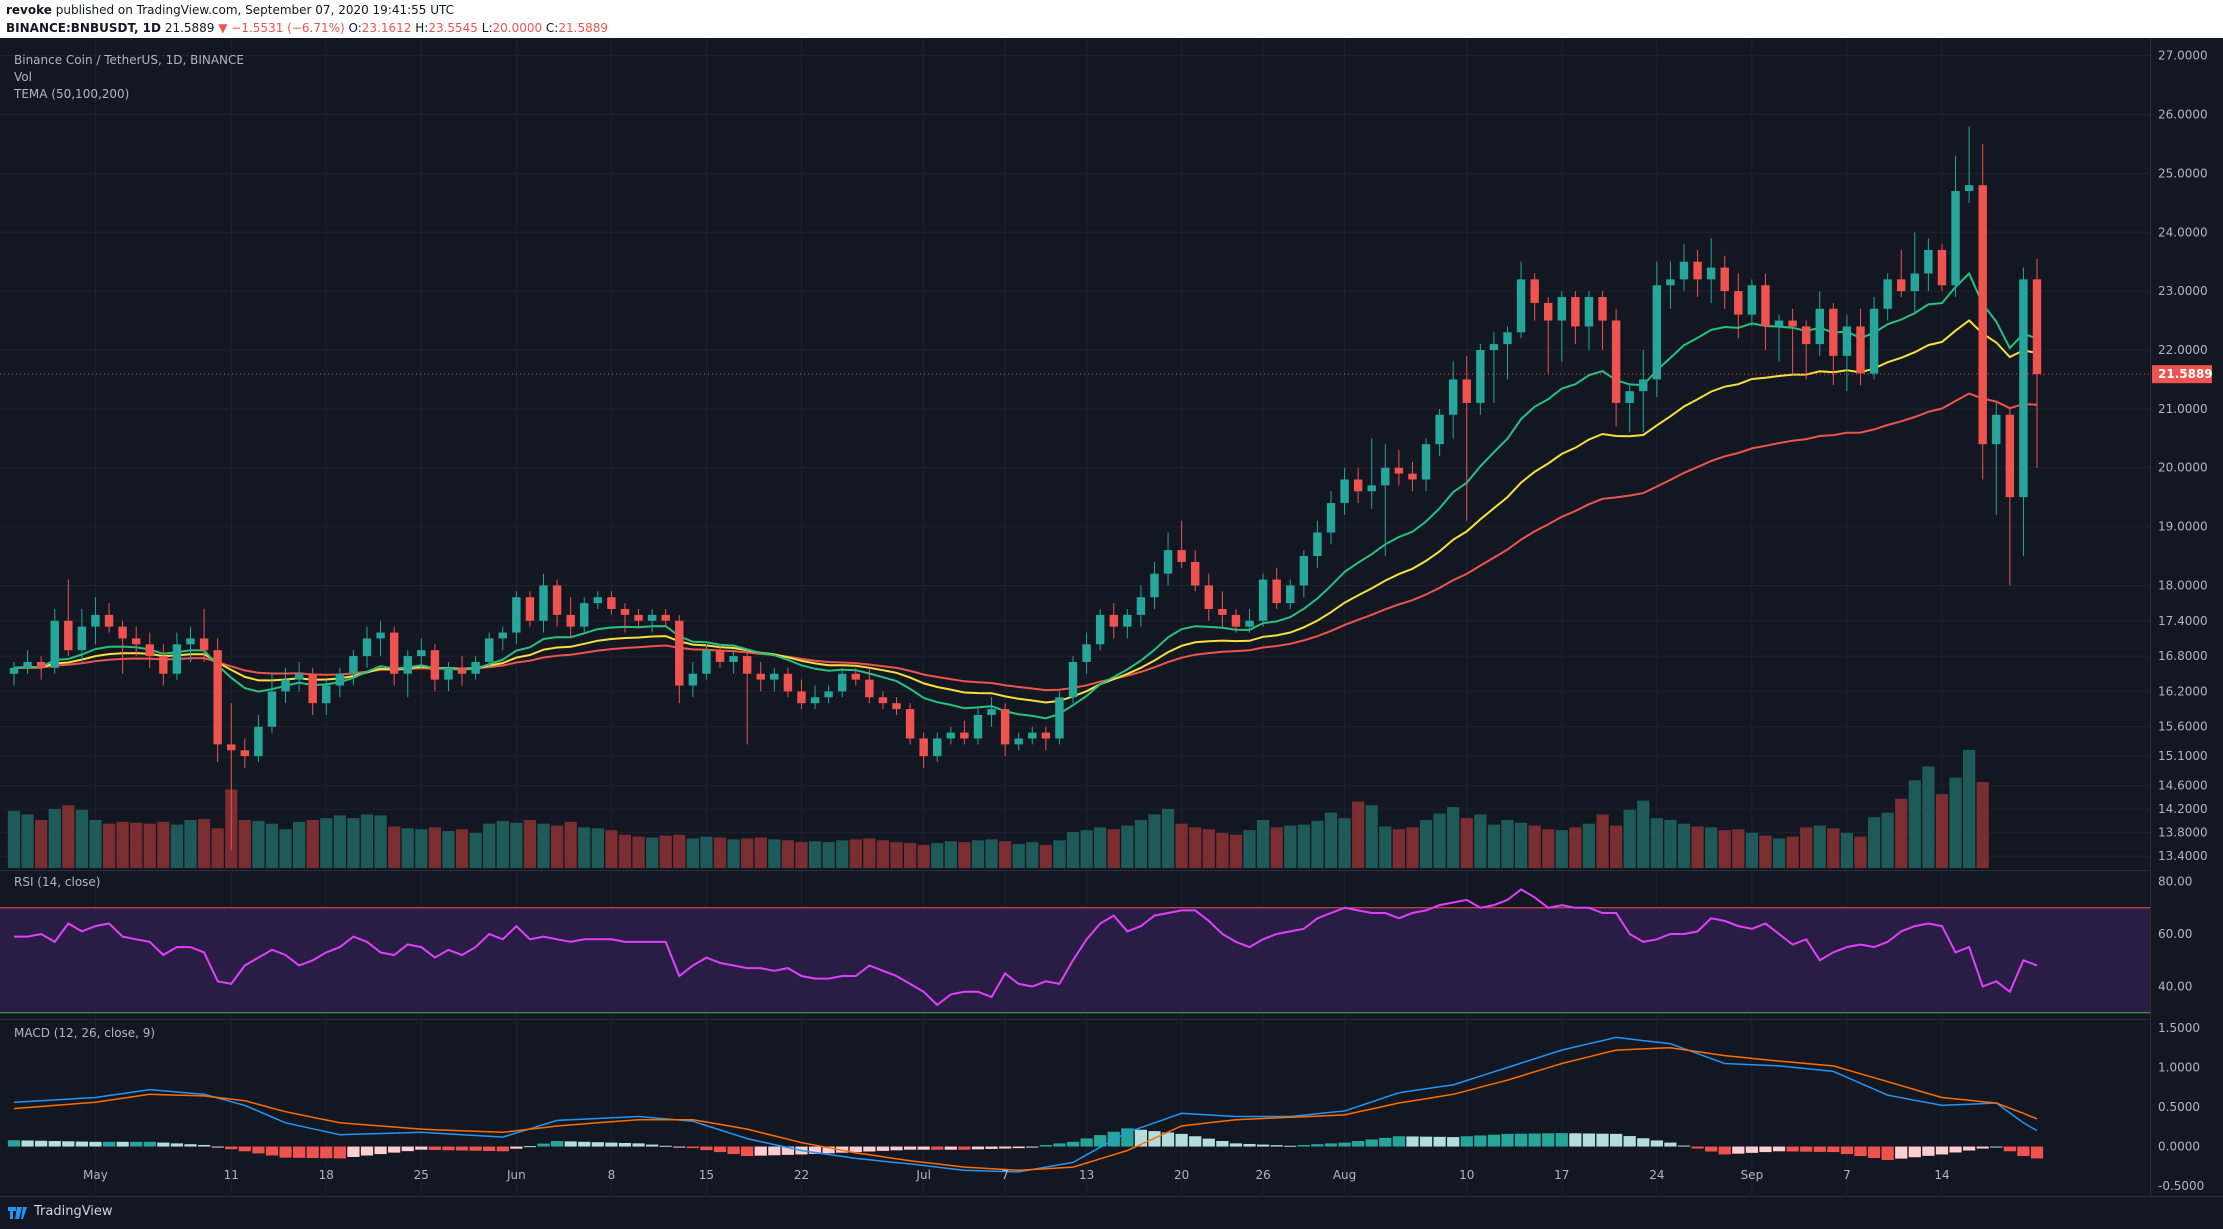 The height and width of the screenshot is (1229, 2223). Describe the element at coordinates (129, 60) in the screenshot. I see `chart-legend-title: Binance Coin / TetherUS, 1D, BINANCE` at that location.